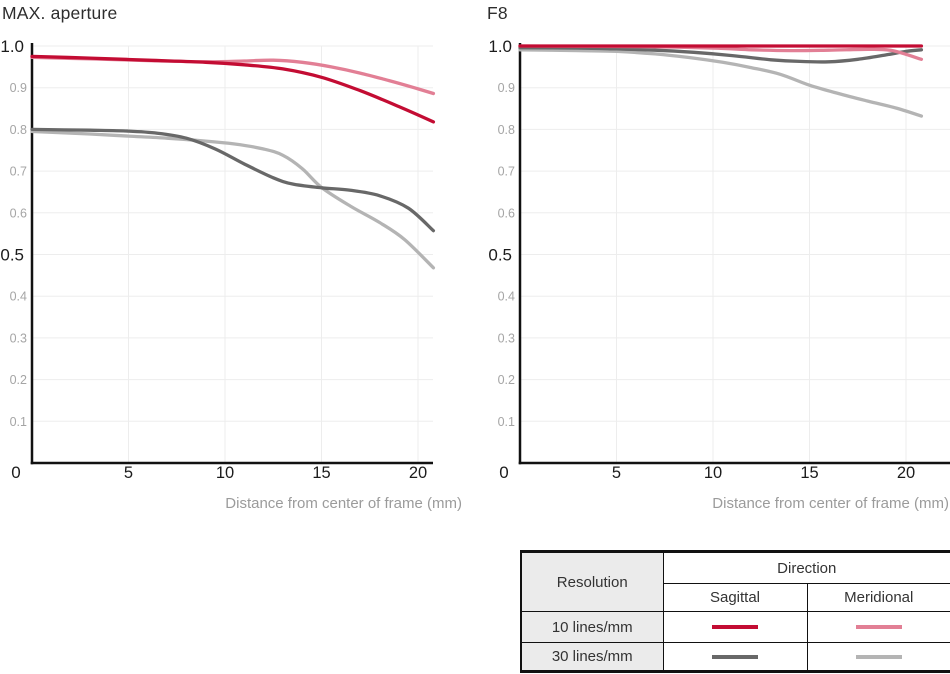 The width and height of the screenshot is (950, 674). I want to click on legend-sagittal-header: Sagittal, so click(735, 597).